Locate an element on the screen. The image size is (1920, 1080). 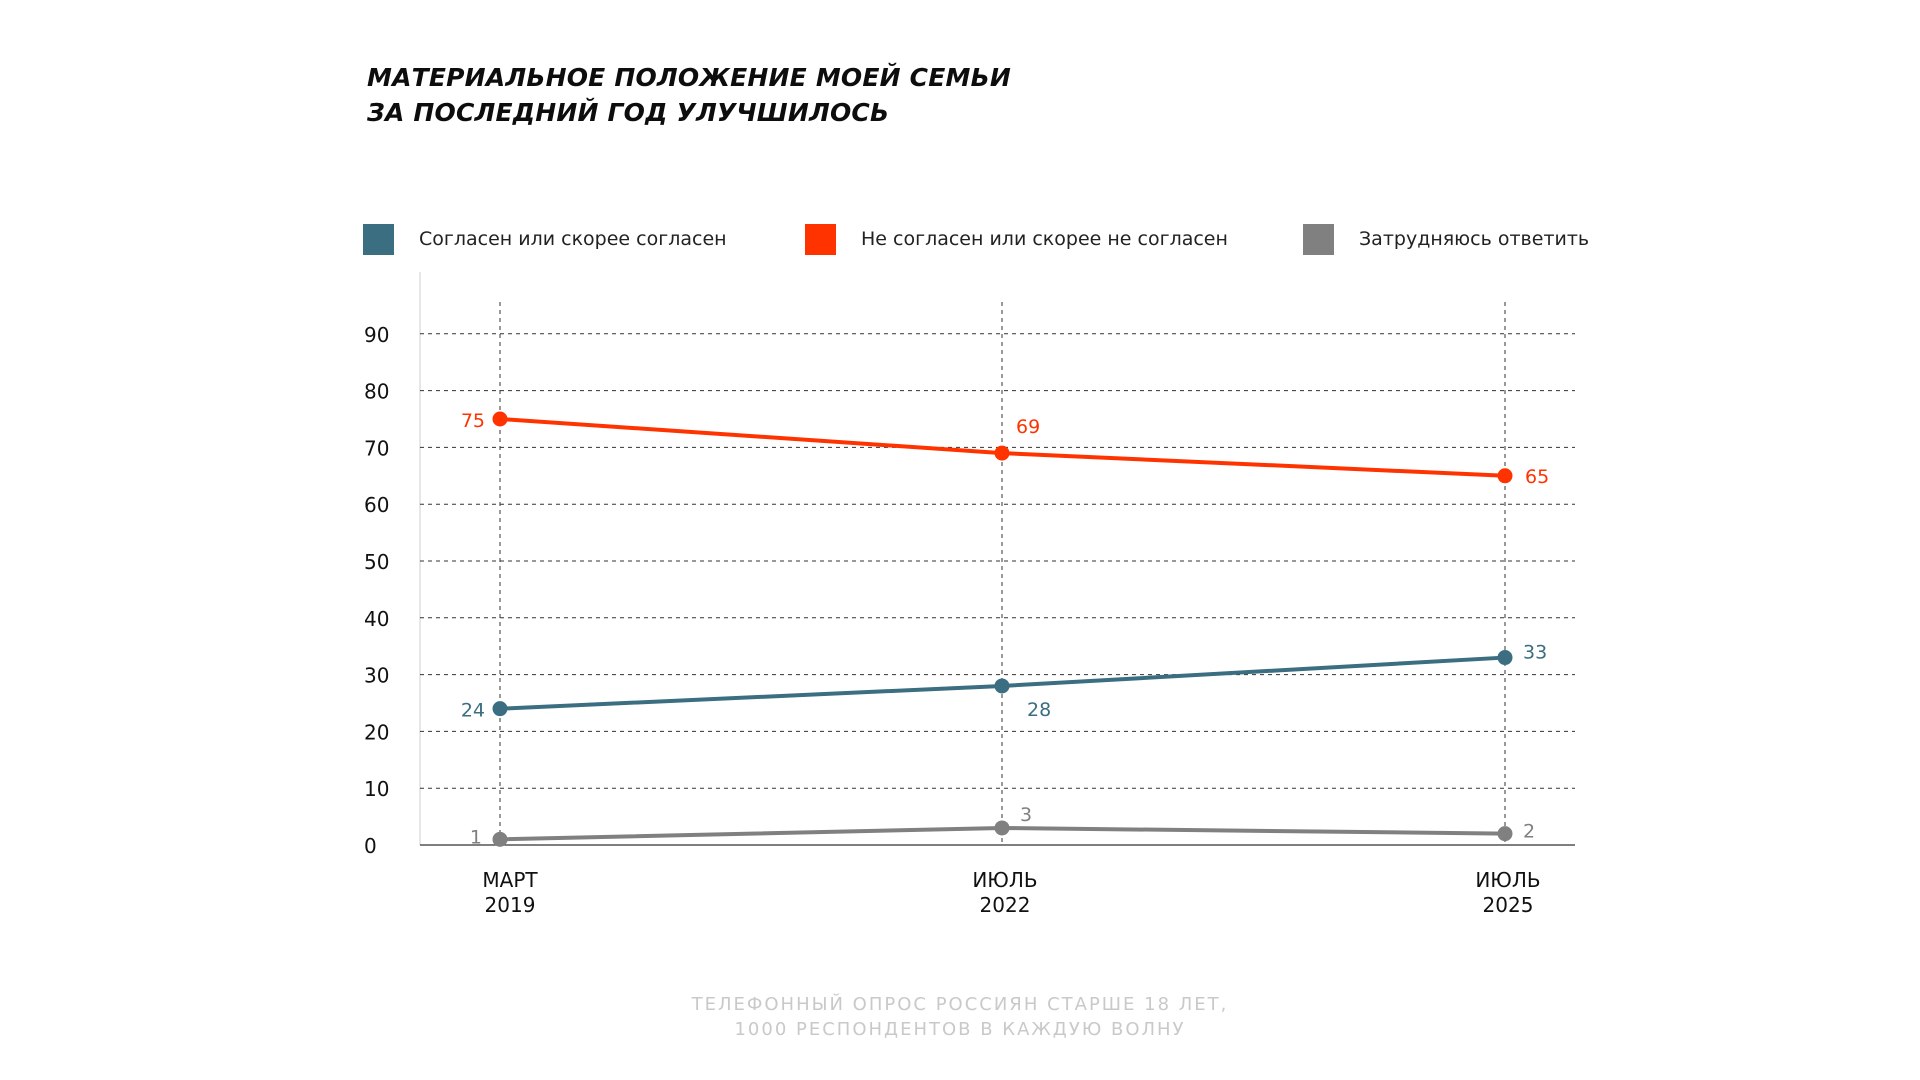
legend-swatch-agree is located at coordinates (378, 239).